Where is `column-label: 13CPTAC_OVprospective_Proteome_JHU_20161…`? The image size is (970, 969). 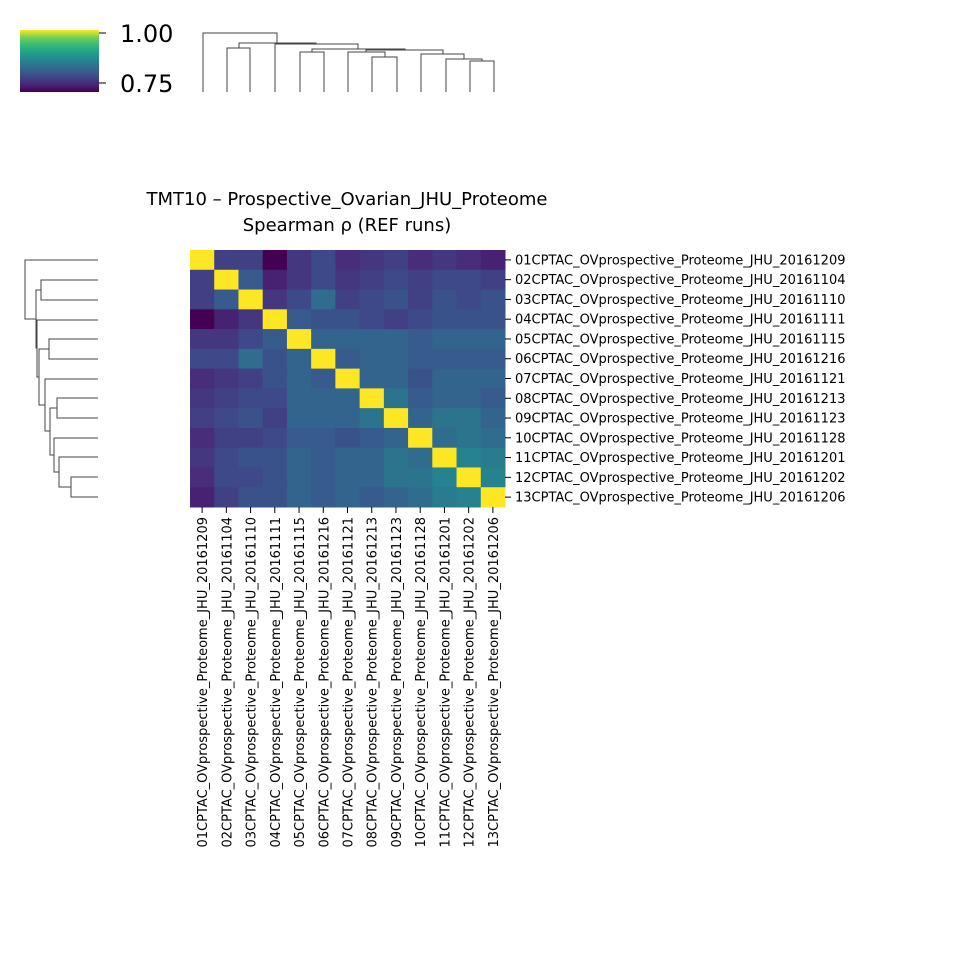 column-label: 13CPTAC_OVprospective_Proteome_JHU_20161… is located at coordinates (494, 682).